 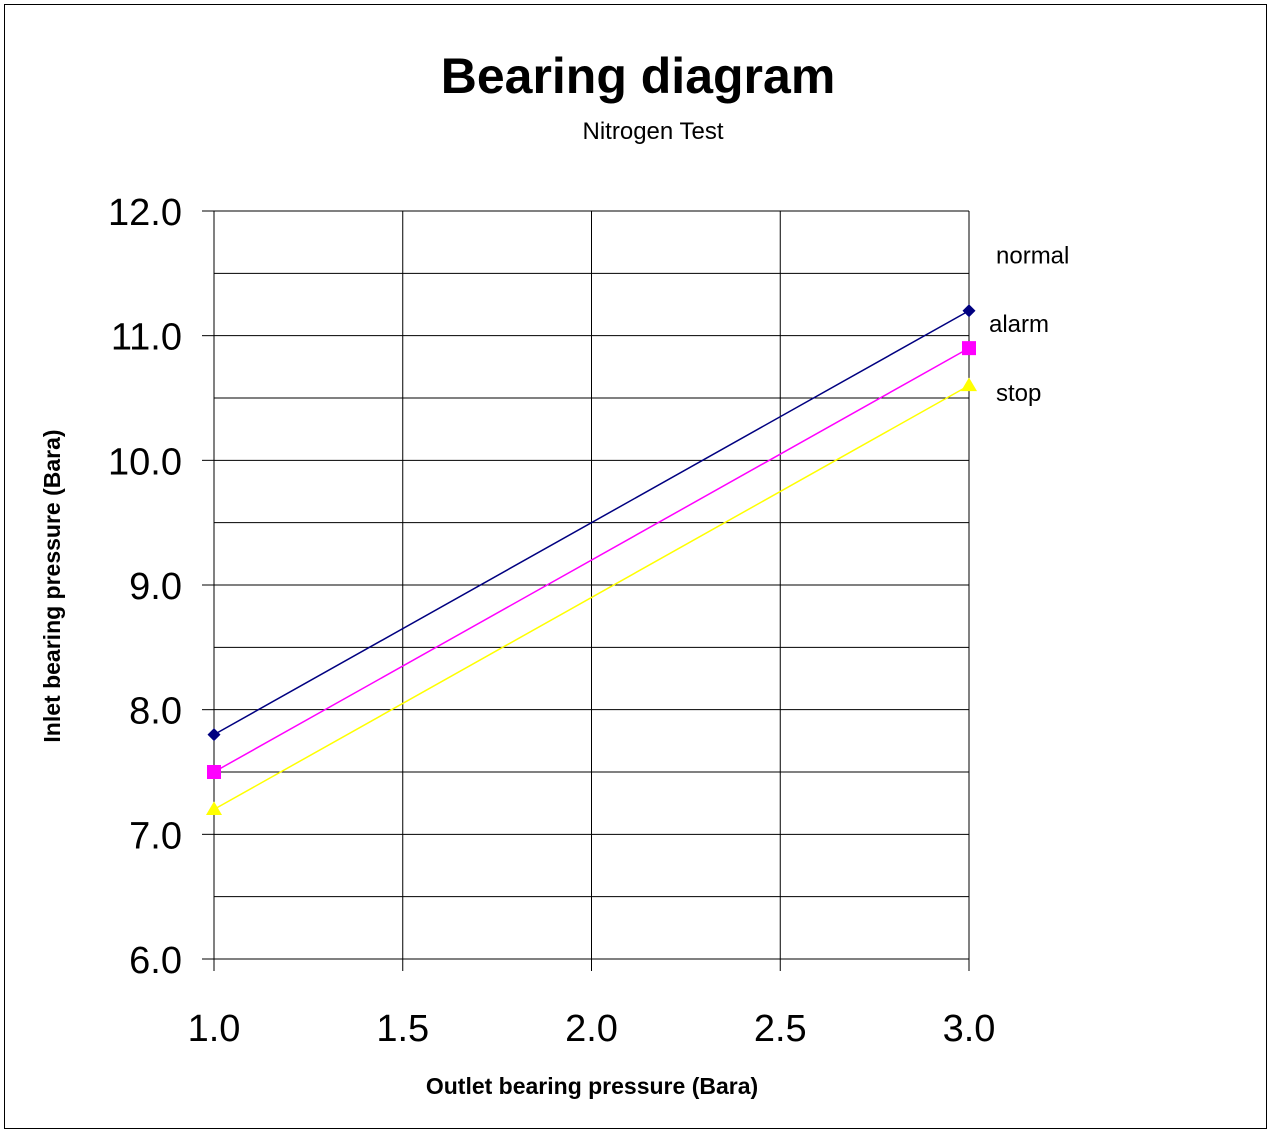 What do you see at coordinates (52, 585) in the screenshot?
I see `y-axis-label: Inlet bearing pressure (Bara)` at bounding box center [52, 585].